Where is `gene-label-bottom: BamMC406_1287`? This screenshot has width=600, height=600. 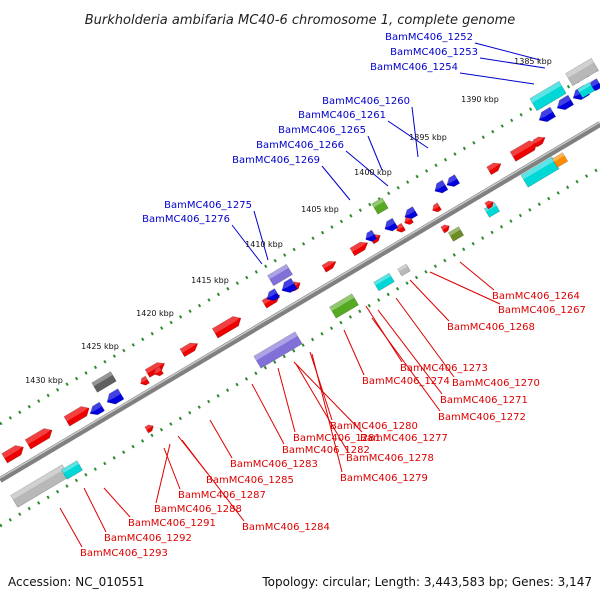 gene-label-bottom: BamMC406_1287 is located at coordinates (222, 495).